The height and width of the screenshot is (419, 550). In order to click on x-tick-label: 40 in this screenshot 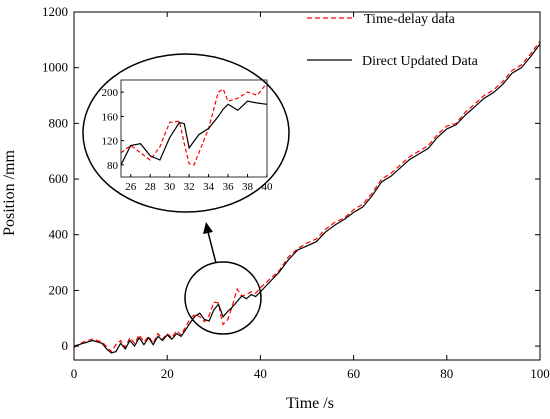, I will do `click(260, 373)`.